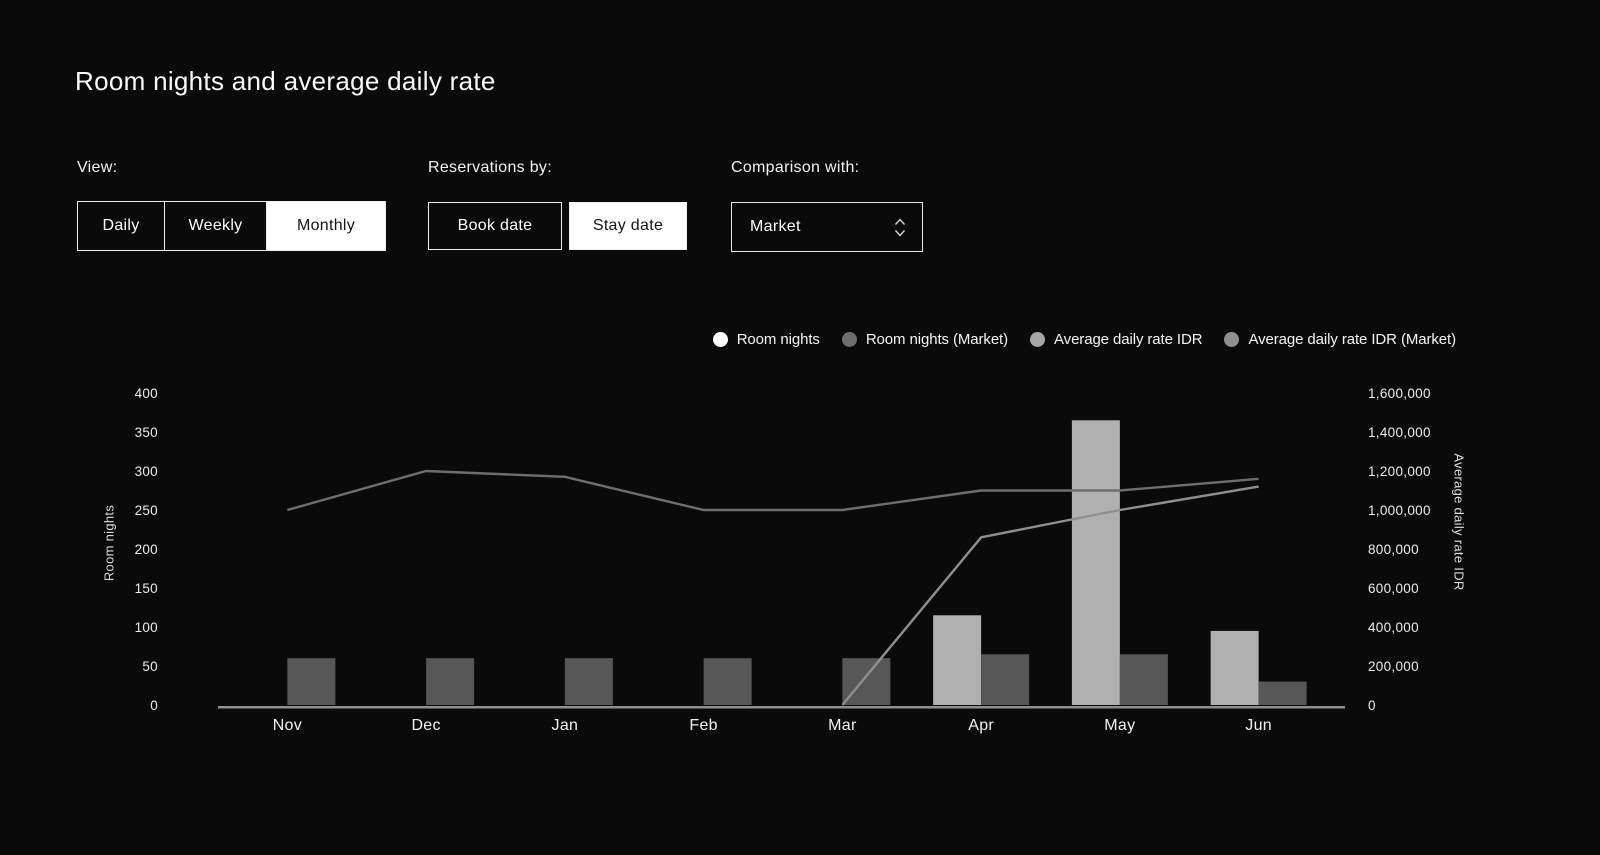  I want to click on right-axis-tick: 1,200,000, so click(1399, 471).